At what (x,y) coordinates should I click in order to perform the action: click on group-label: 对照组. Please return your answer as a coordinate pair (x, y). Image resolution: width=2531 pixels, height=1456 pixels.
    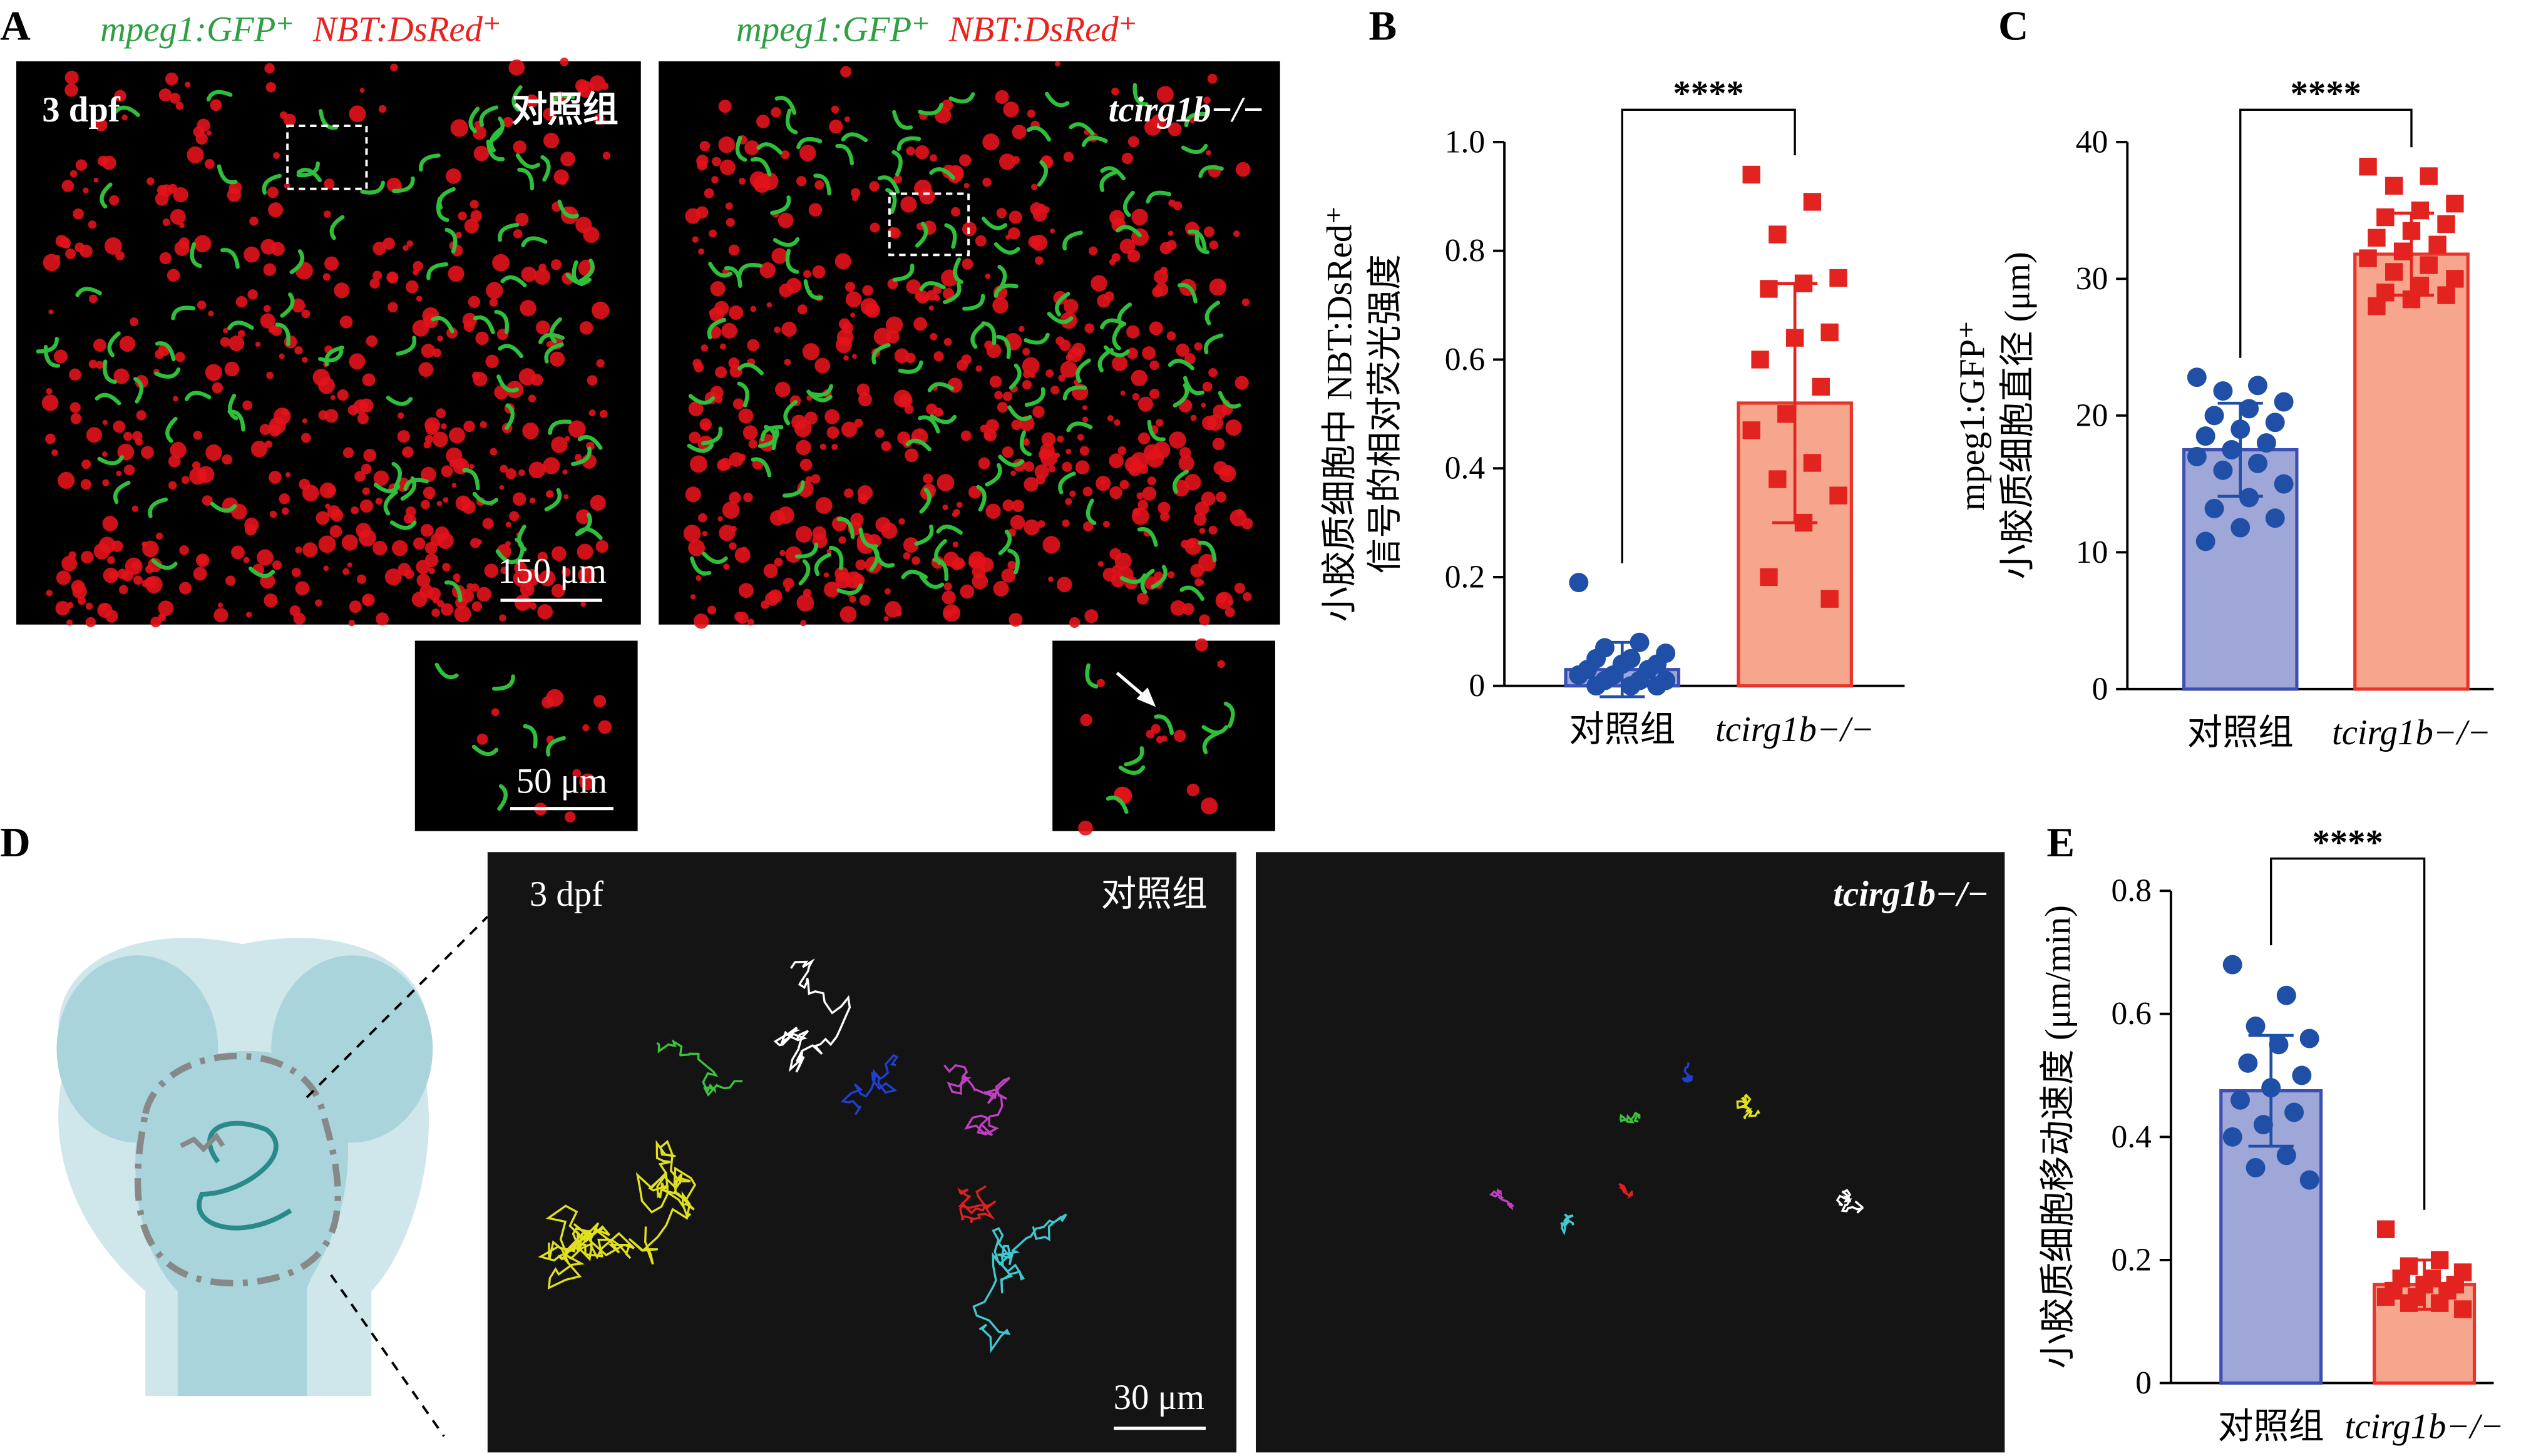
    Looking at the image, I should click on (1154, 894).